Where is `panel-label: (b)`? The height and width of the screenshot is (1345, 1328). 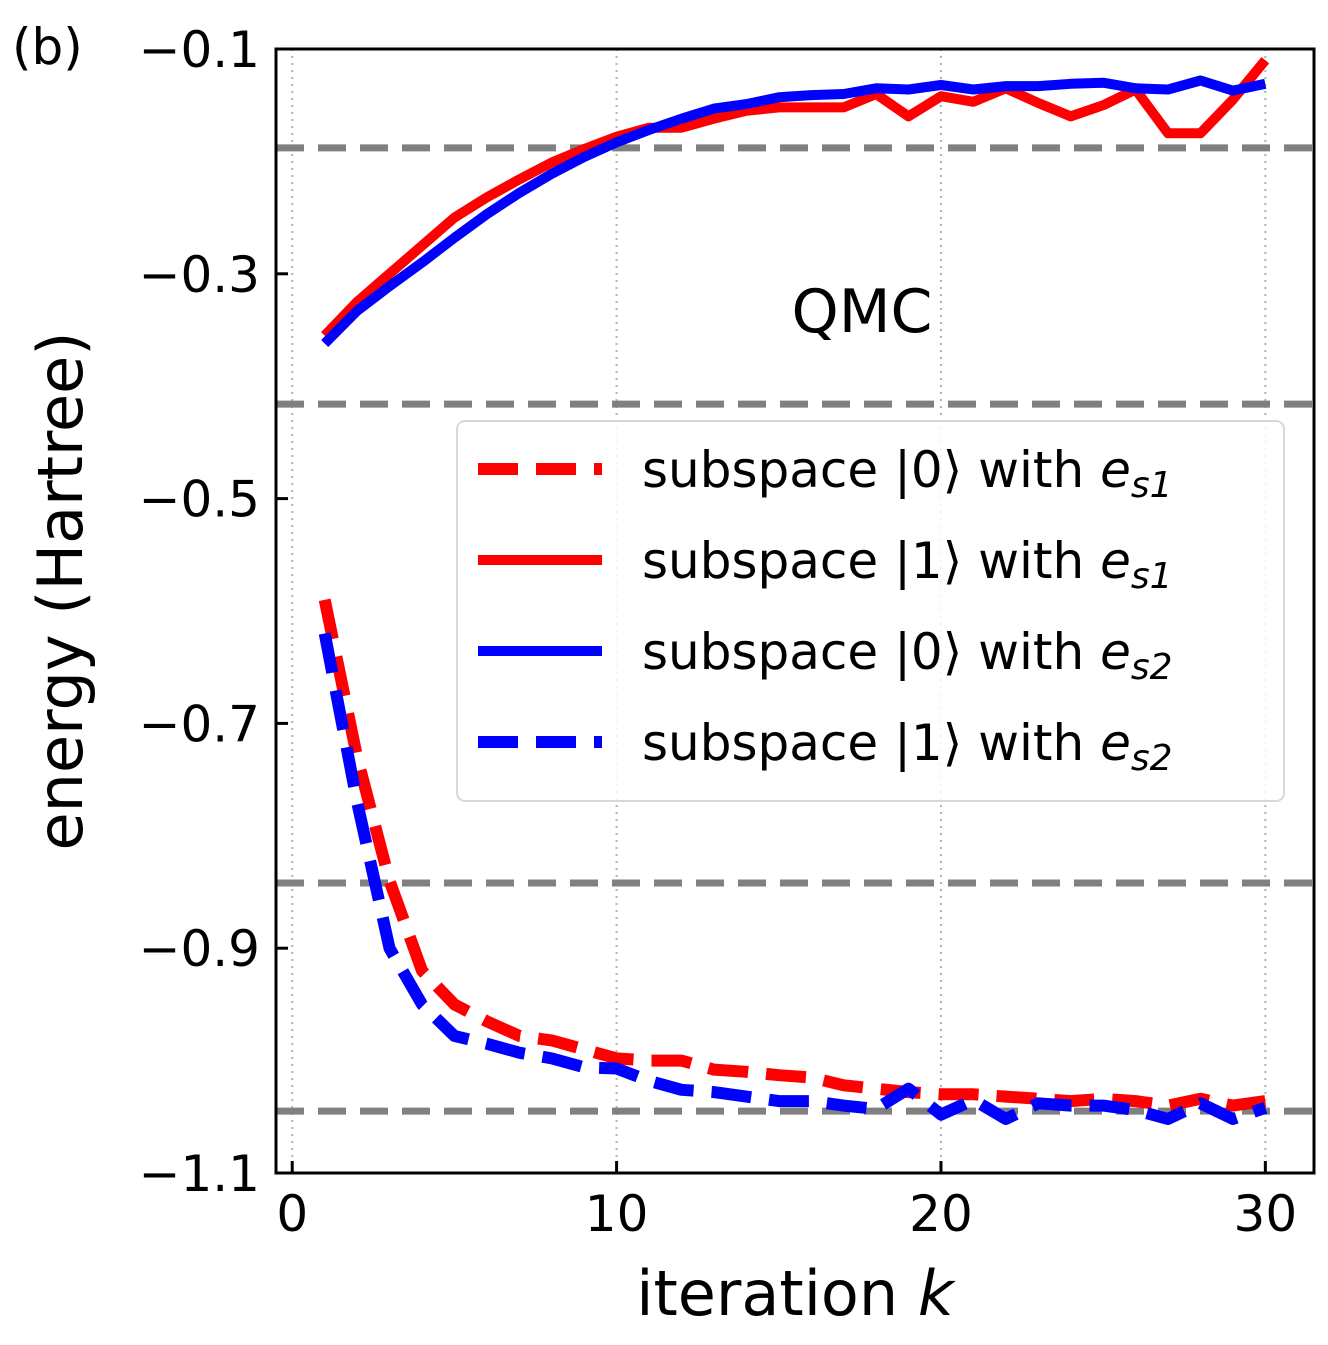 panel-label: (b) is located at coordinates (47, 47).